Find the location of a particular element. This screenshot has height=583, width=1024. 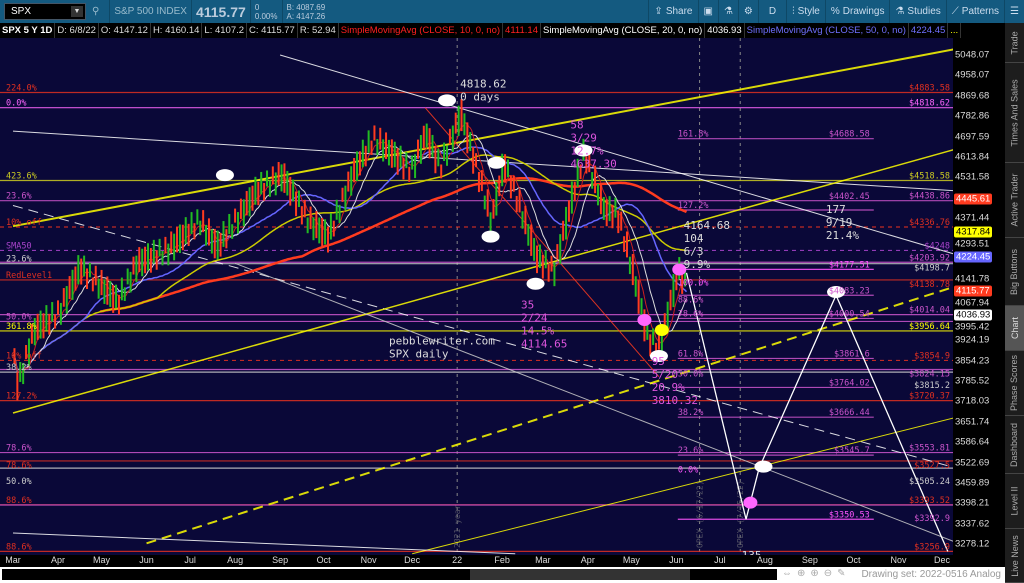

fib-level-price: $3392.9 is located at coordinates (932, 519).